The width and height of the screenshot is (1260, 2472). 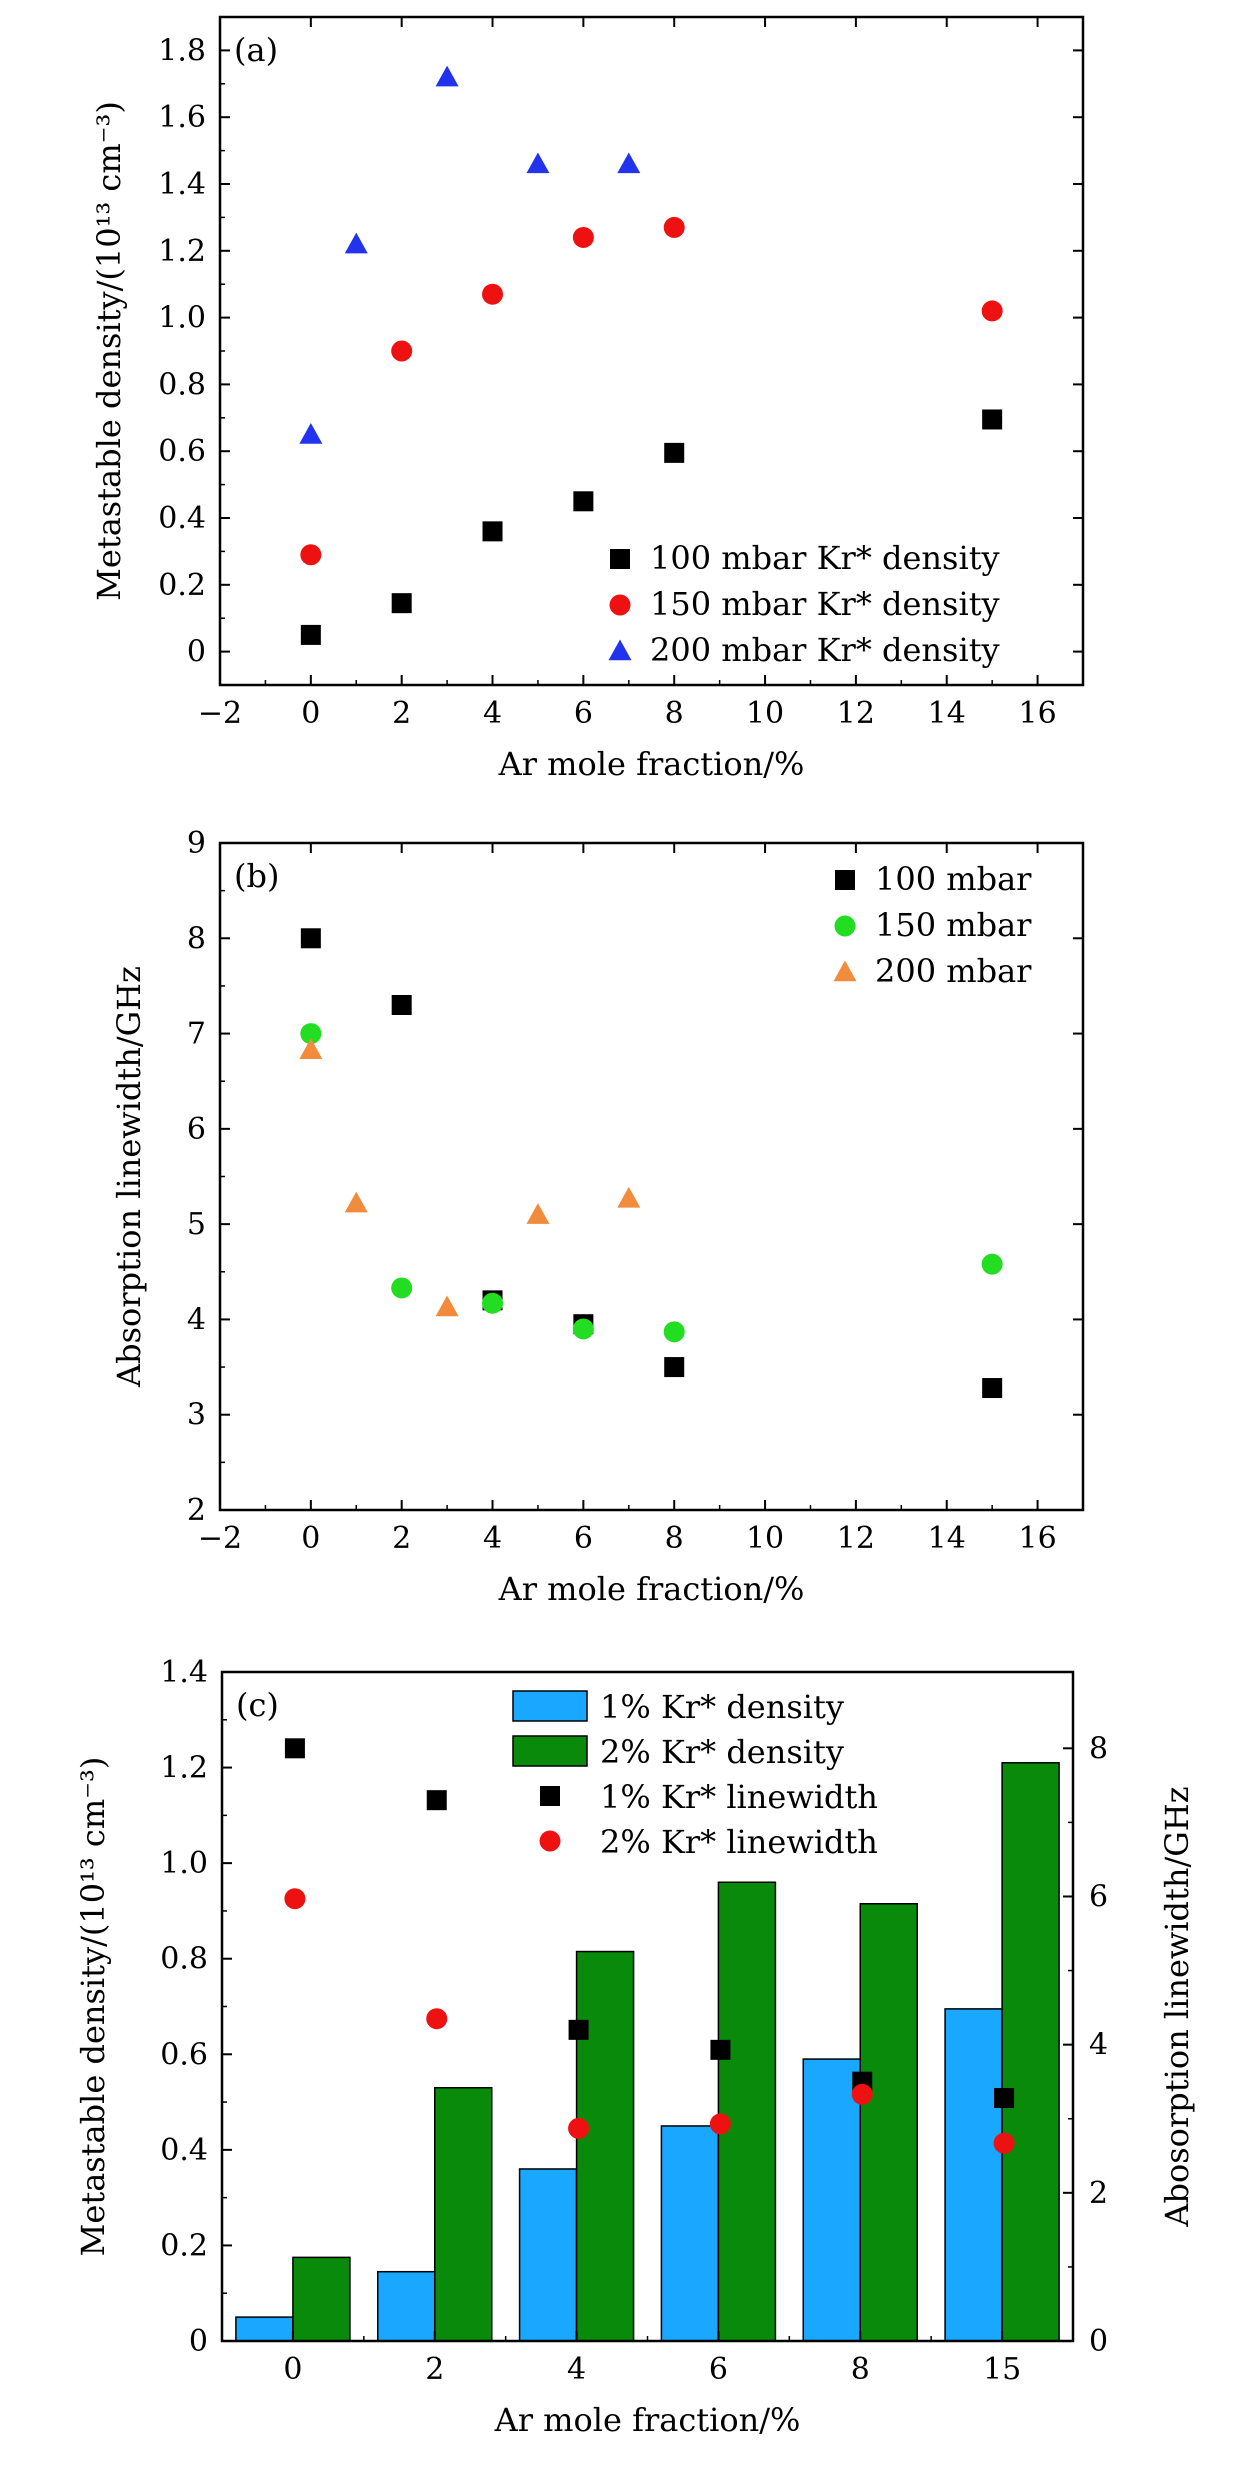 What do you see at coordinates (401, 1538) in the screenshot?
I see `x-tick-label: 2` at bounding box center [401, 1538].